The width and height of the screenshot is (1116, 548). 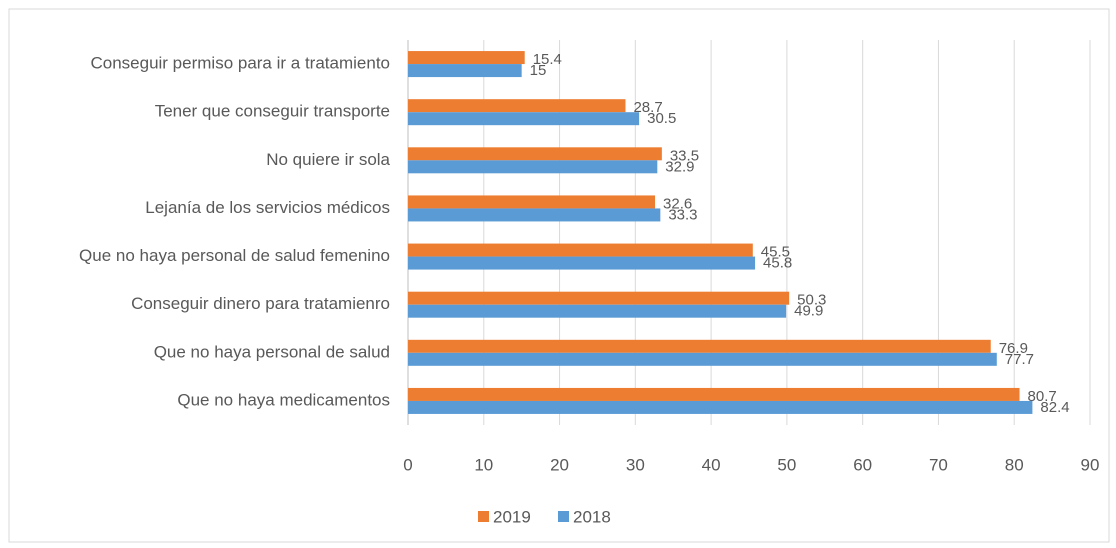 I want to click on data-label: 28.7, so click(x=647, y=107).